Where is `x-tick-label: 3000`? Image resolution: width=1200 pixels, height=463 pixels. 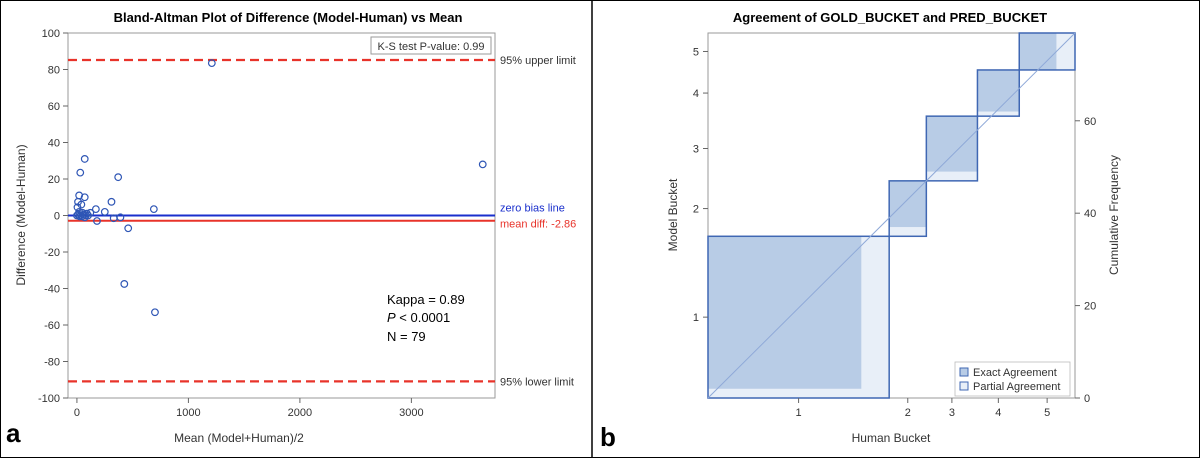 x-tick-label: 3000 is located at coordinates (411, 413).